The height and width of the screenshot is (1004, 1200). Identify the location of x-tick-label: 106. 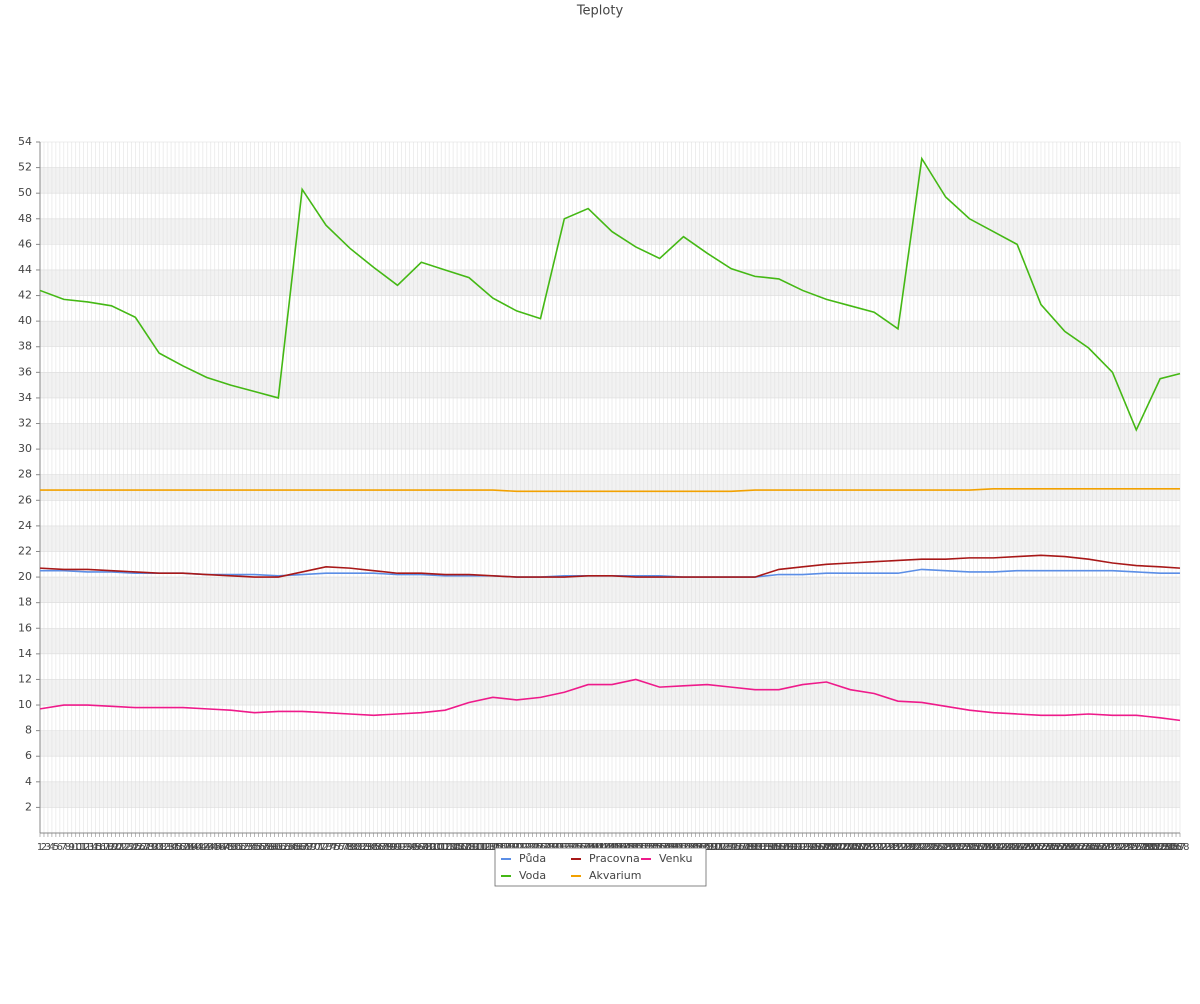
(457, 847).